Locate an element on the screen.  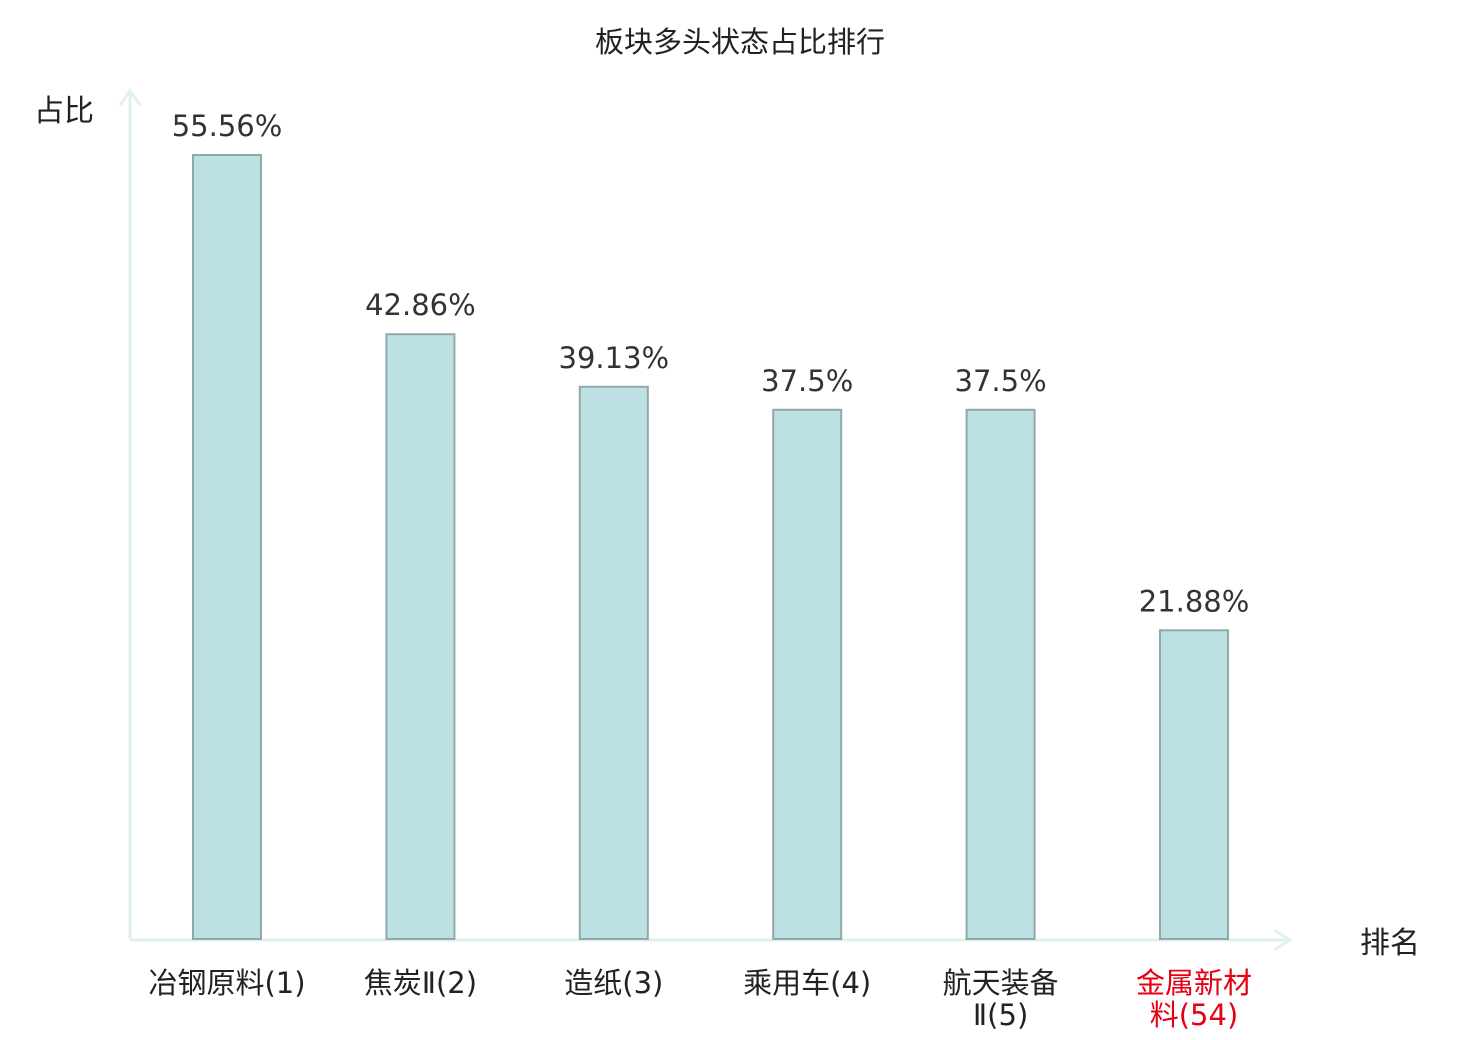
x-tick-label-5: 航天装备 Ⅱ(5) is located at coordinates (1001, 999).